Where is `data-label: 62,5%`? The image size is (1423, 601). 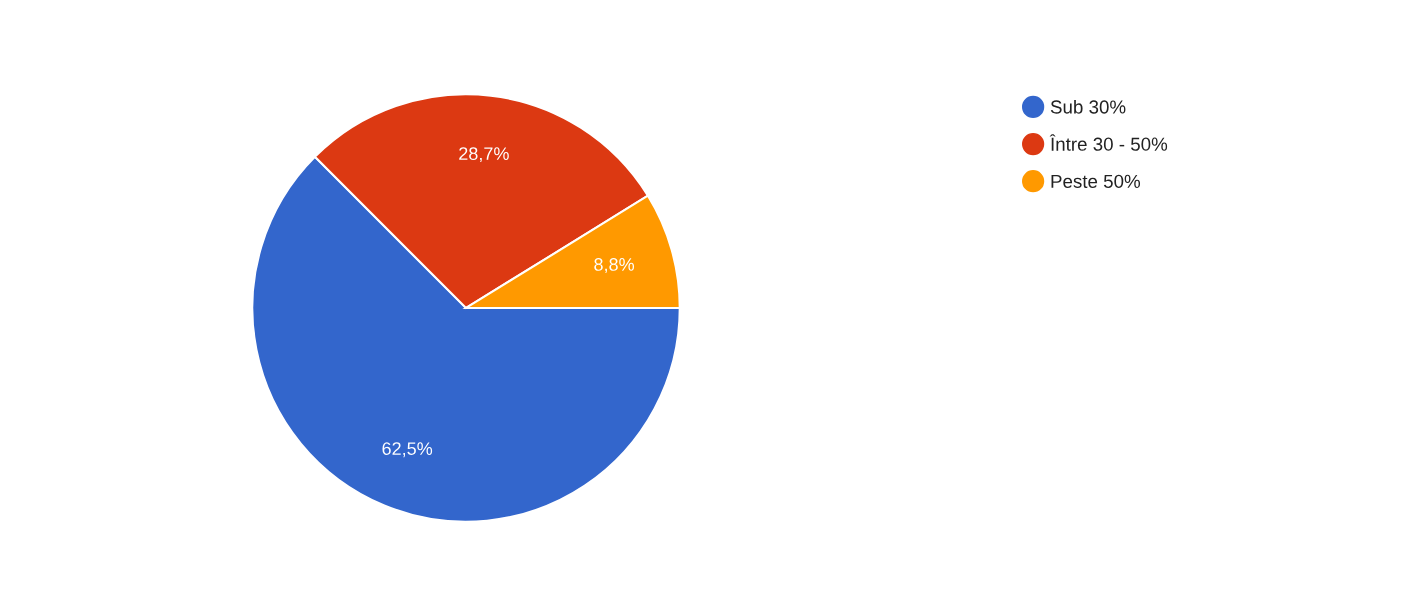 data-label: 62,5% is located at coordinates (407, 450).